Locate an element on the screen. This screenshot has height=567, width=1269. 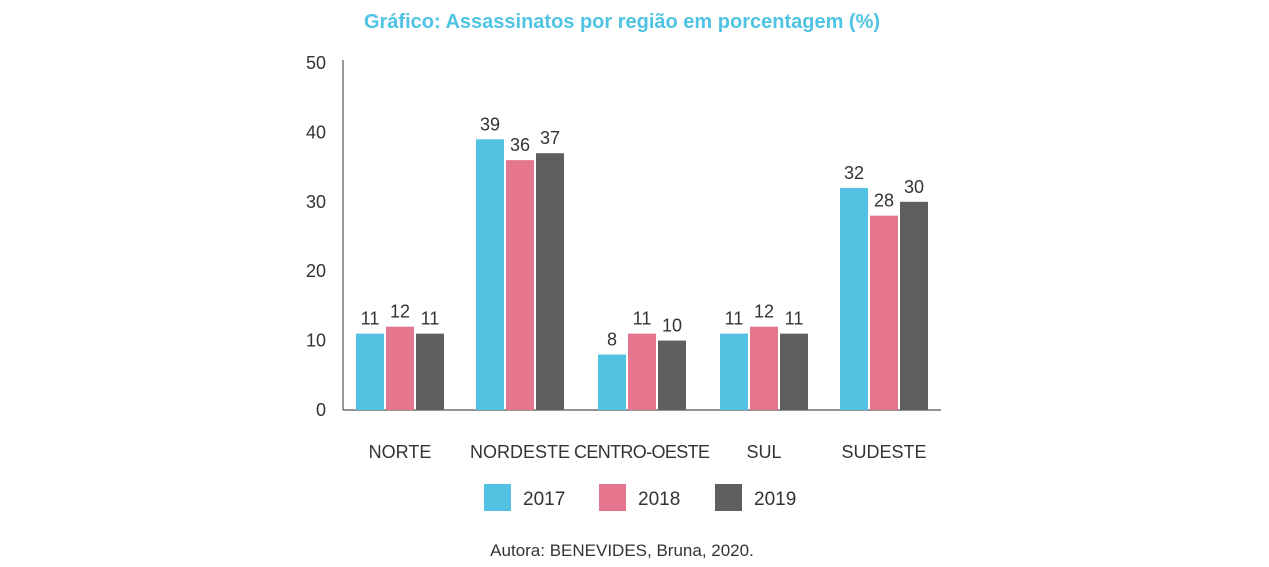
data-label: 32 is located at coordinates (854, 173).